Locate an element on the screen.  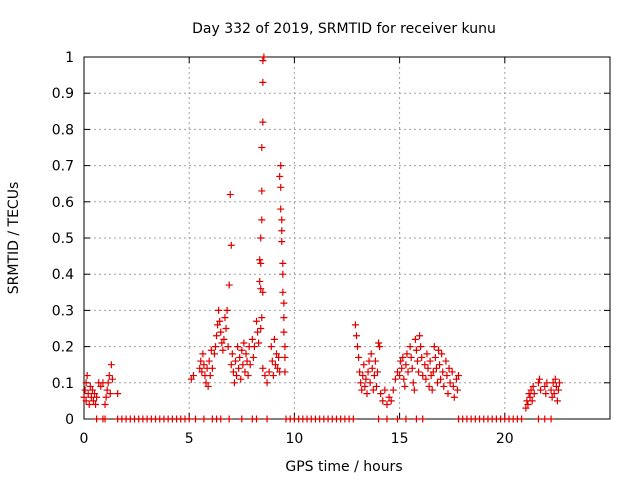
x-tick-label: 0 is located at coordinates (84, 439).